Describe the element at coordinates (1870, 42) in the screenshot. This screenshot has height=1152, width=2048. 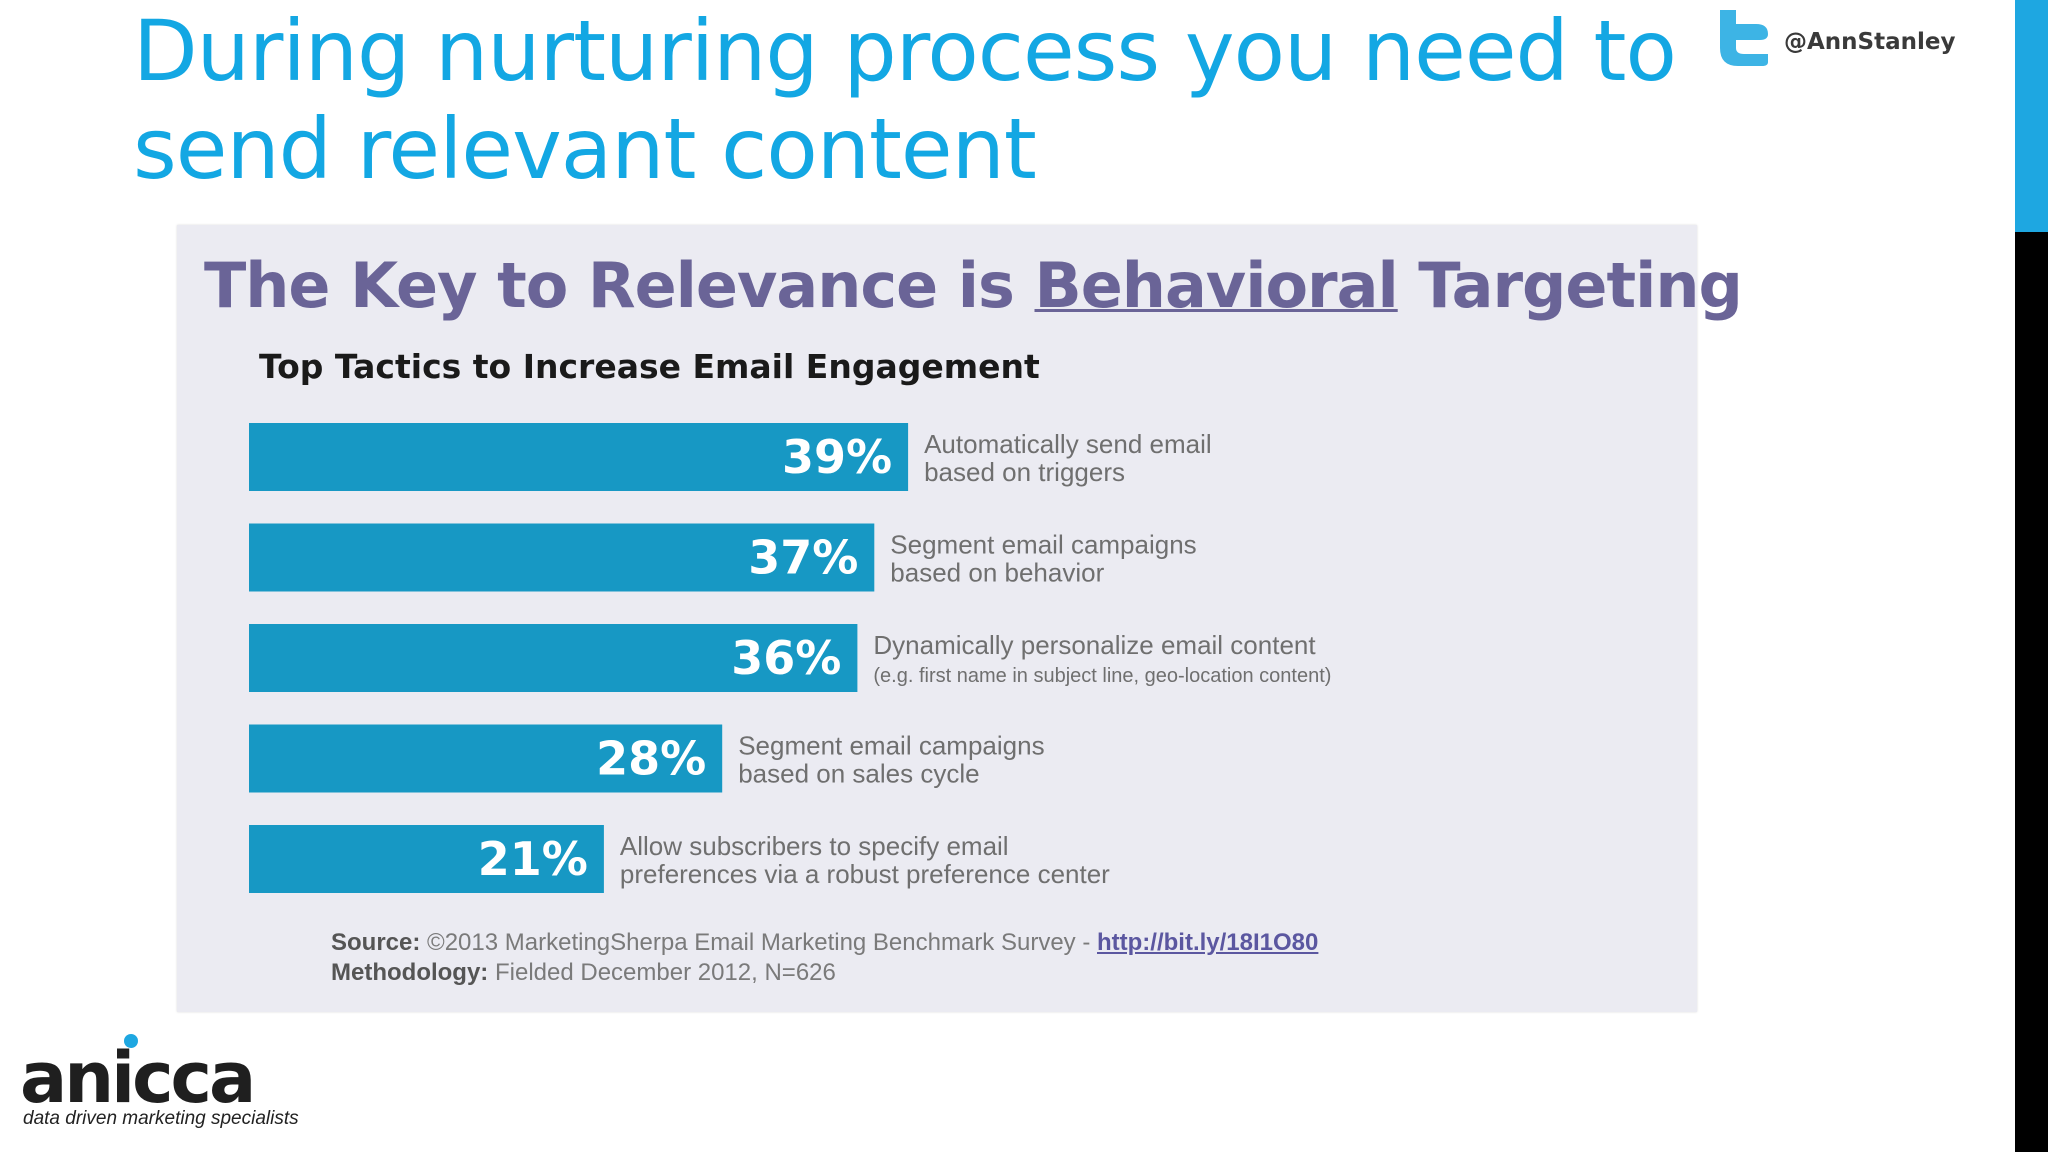
I see `twitter-handle: @AnnStanley` at that location.